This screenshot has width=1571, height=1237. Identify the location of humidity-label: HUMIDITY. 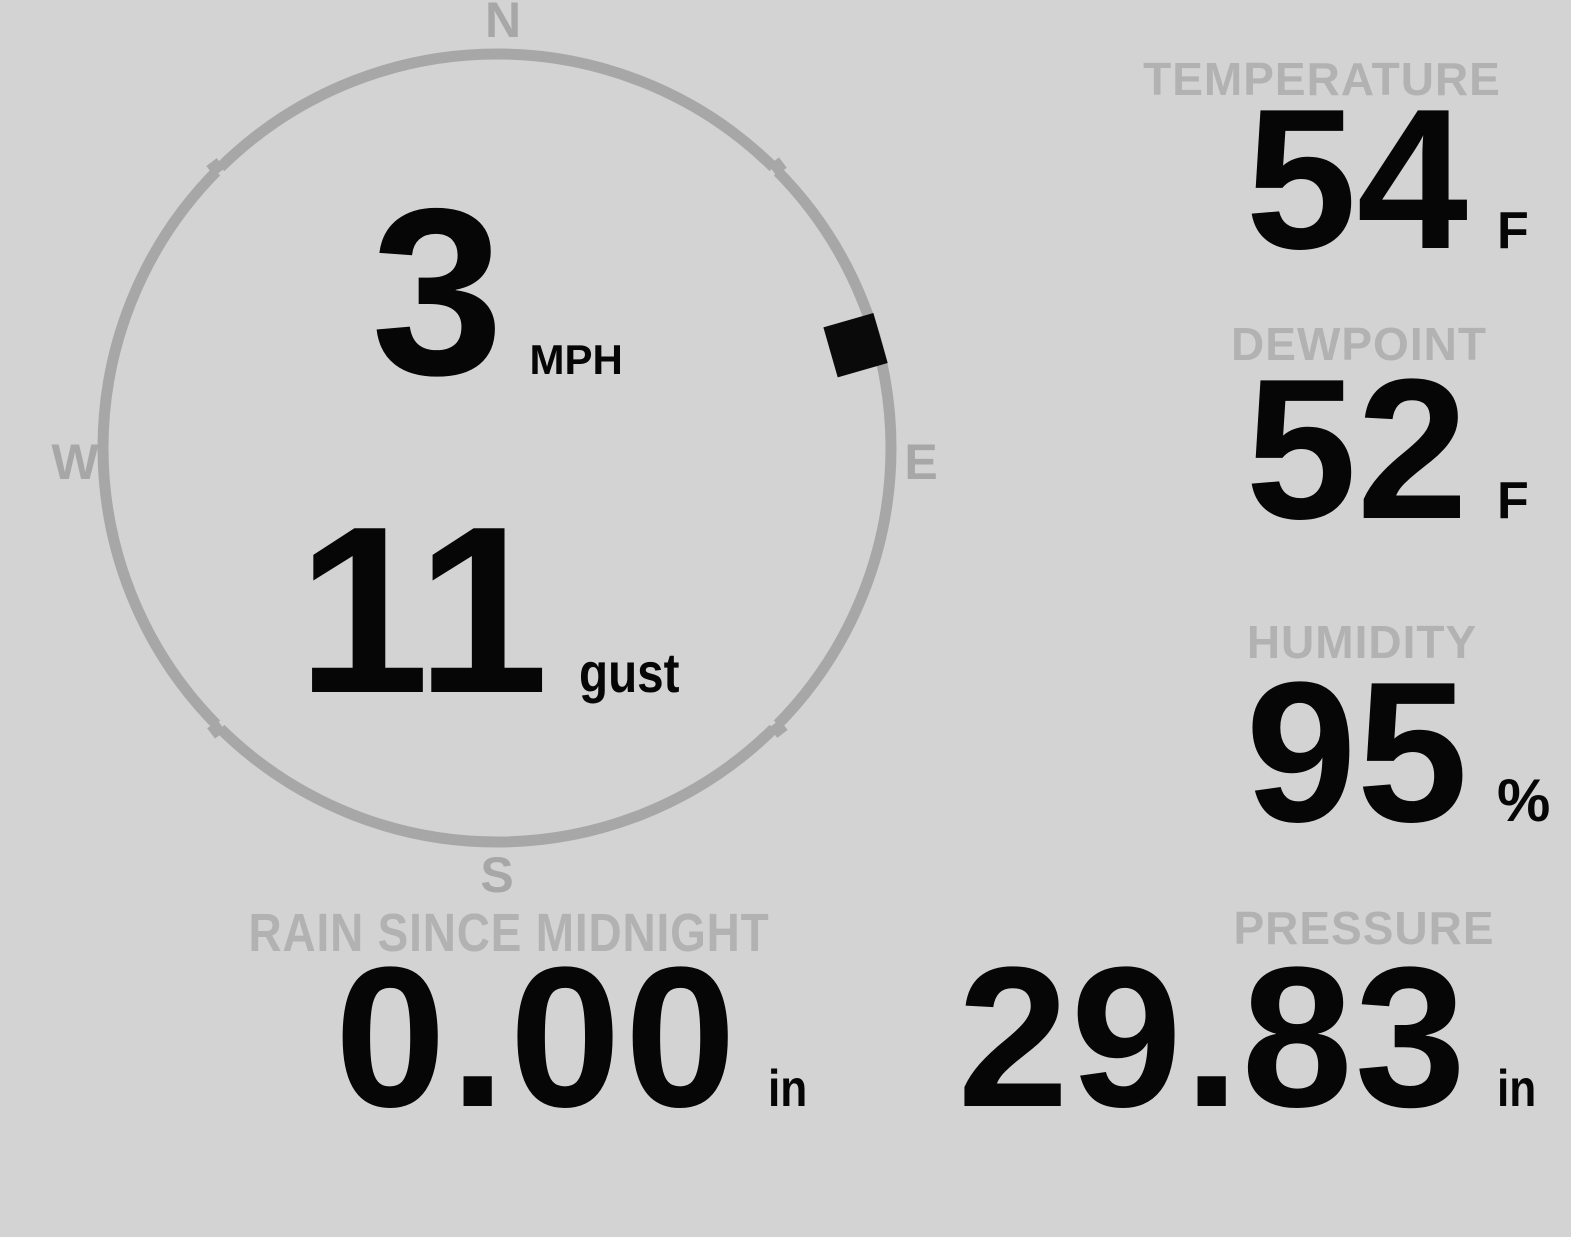
(1362, 642).